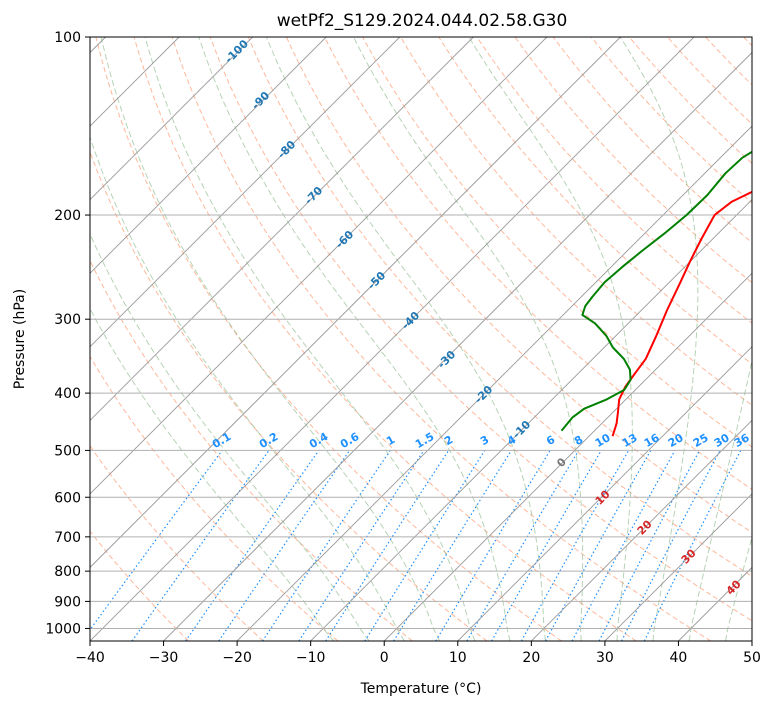  What do you see at coordinates (67, 538) in the screenshot?
I see `y-tick-label: 700` at bounding box center [67, 538].